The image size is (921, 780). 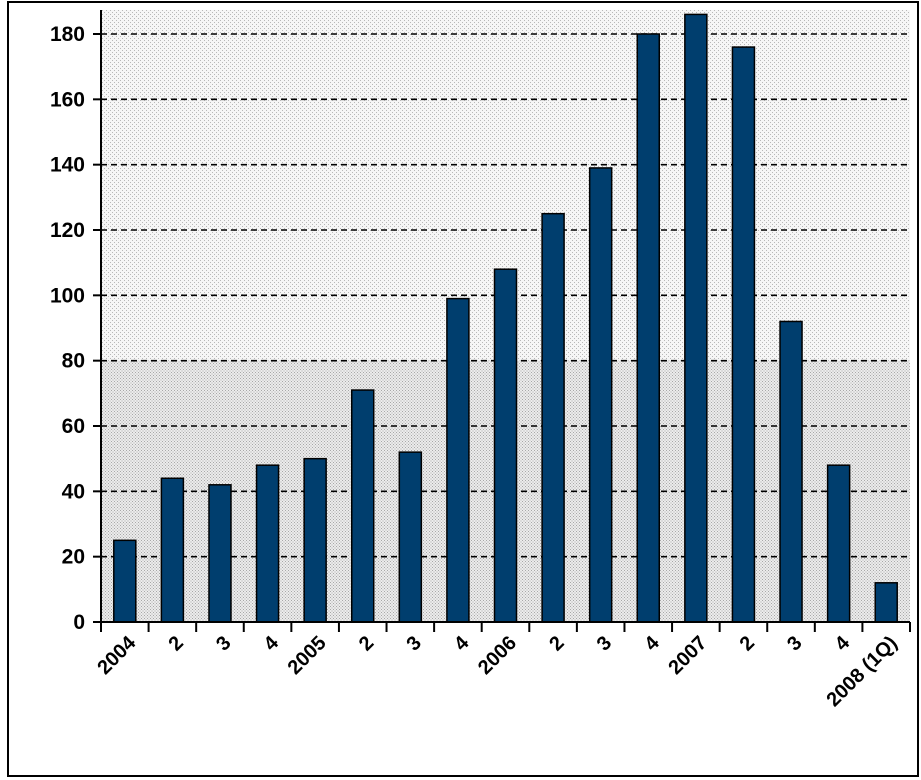 I want to click on y-tick-label: 20, so click(x=73, y=557).